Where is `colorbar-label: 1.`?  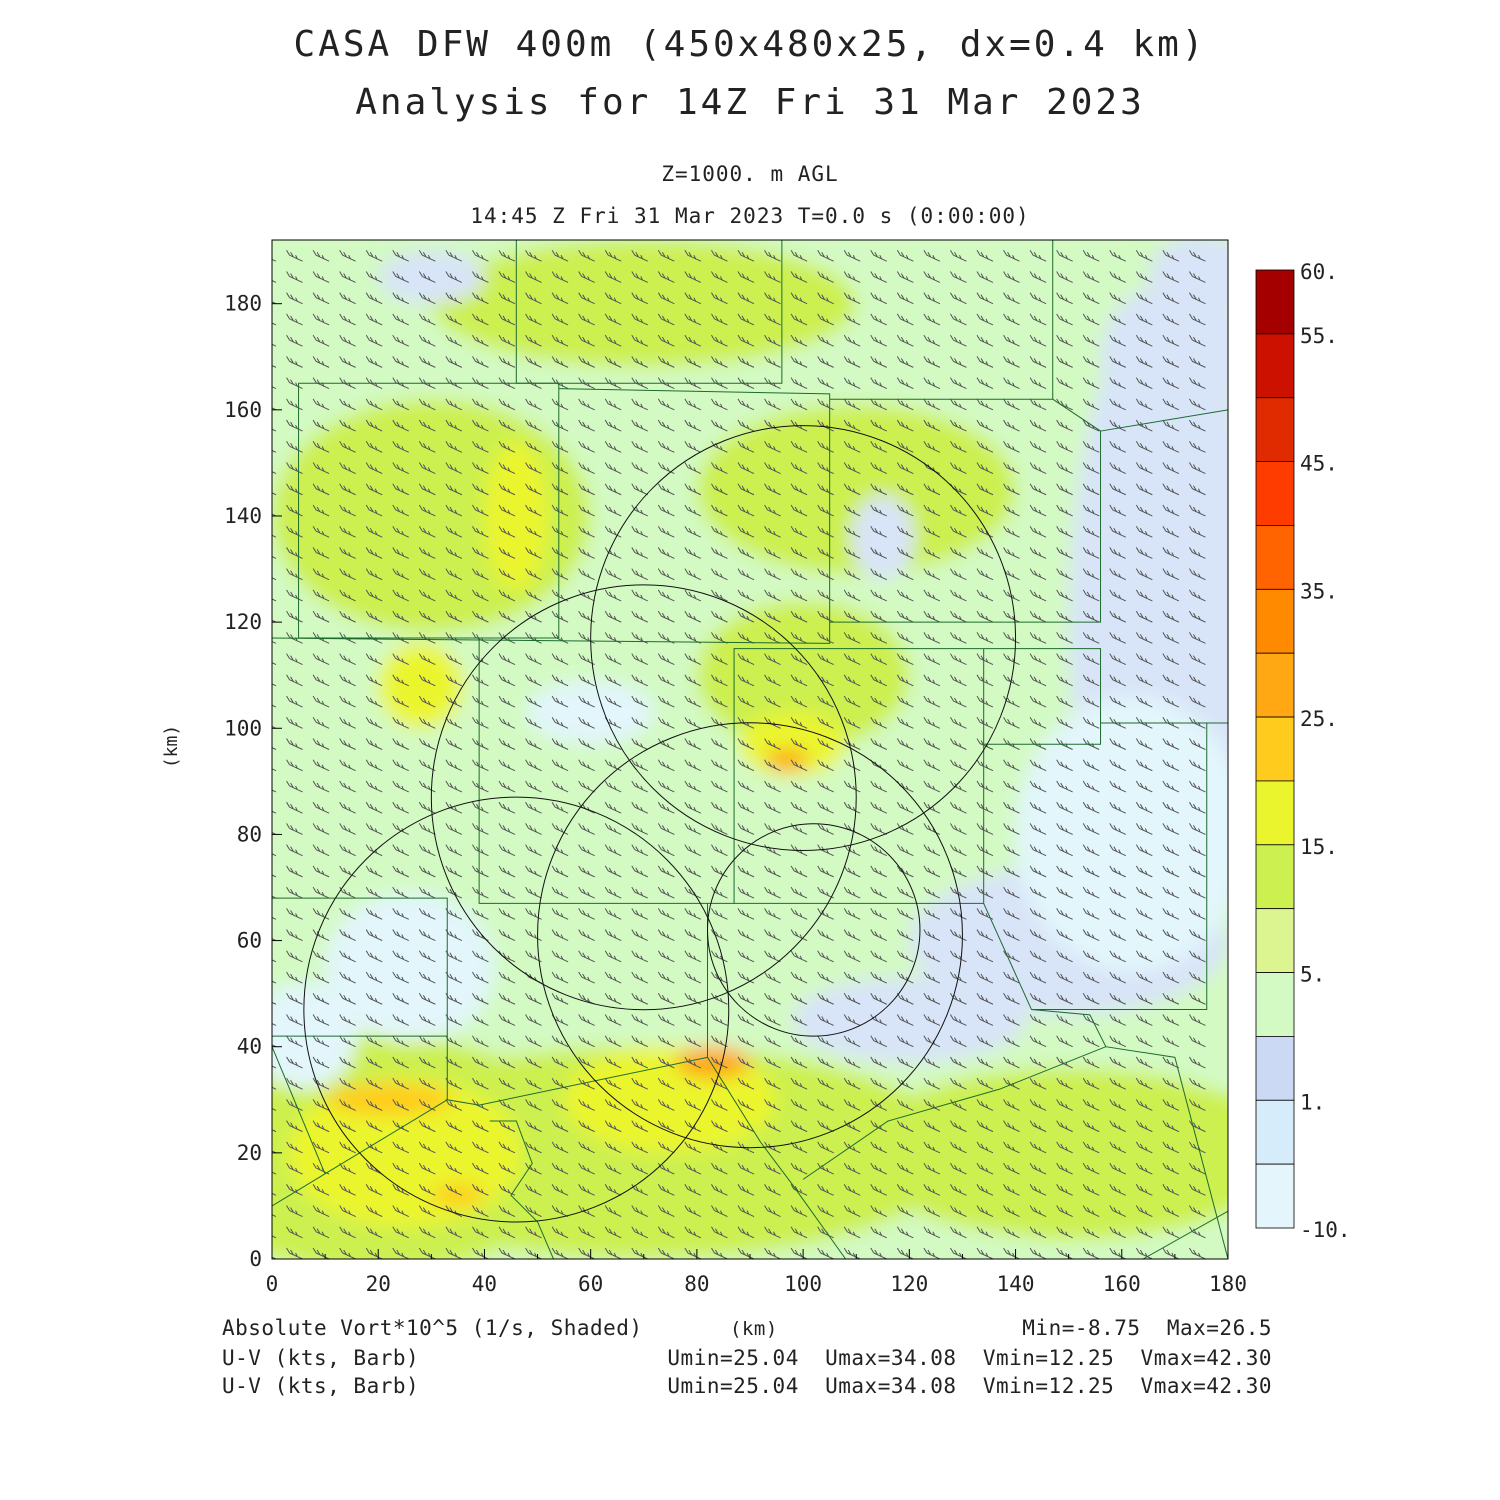
colorbar-label: 1. is located at coordinates (1312, 1102).